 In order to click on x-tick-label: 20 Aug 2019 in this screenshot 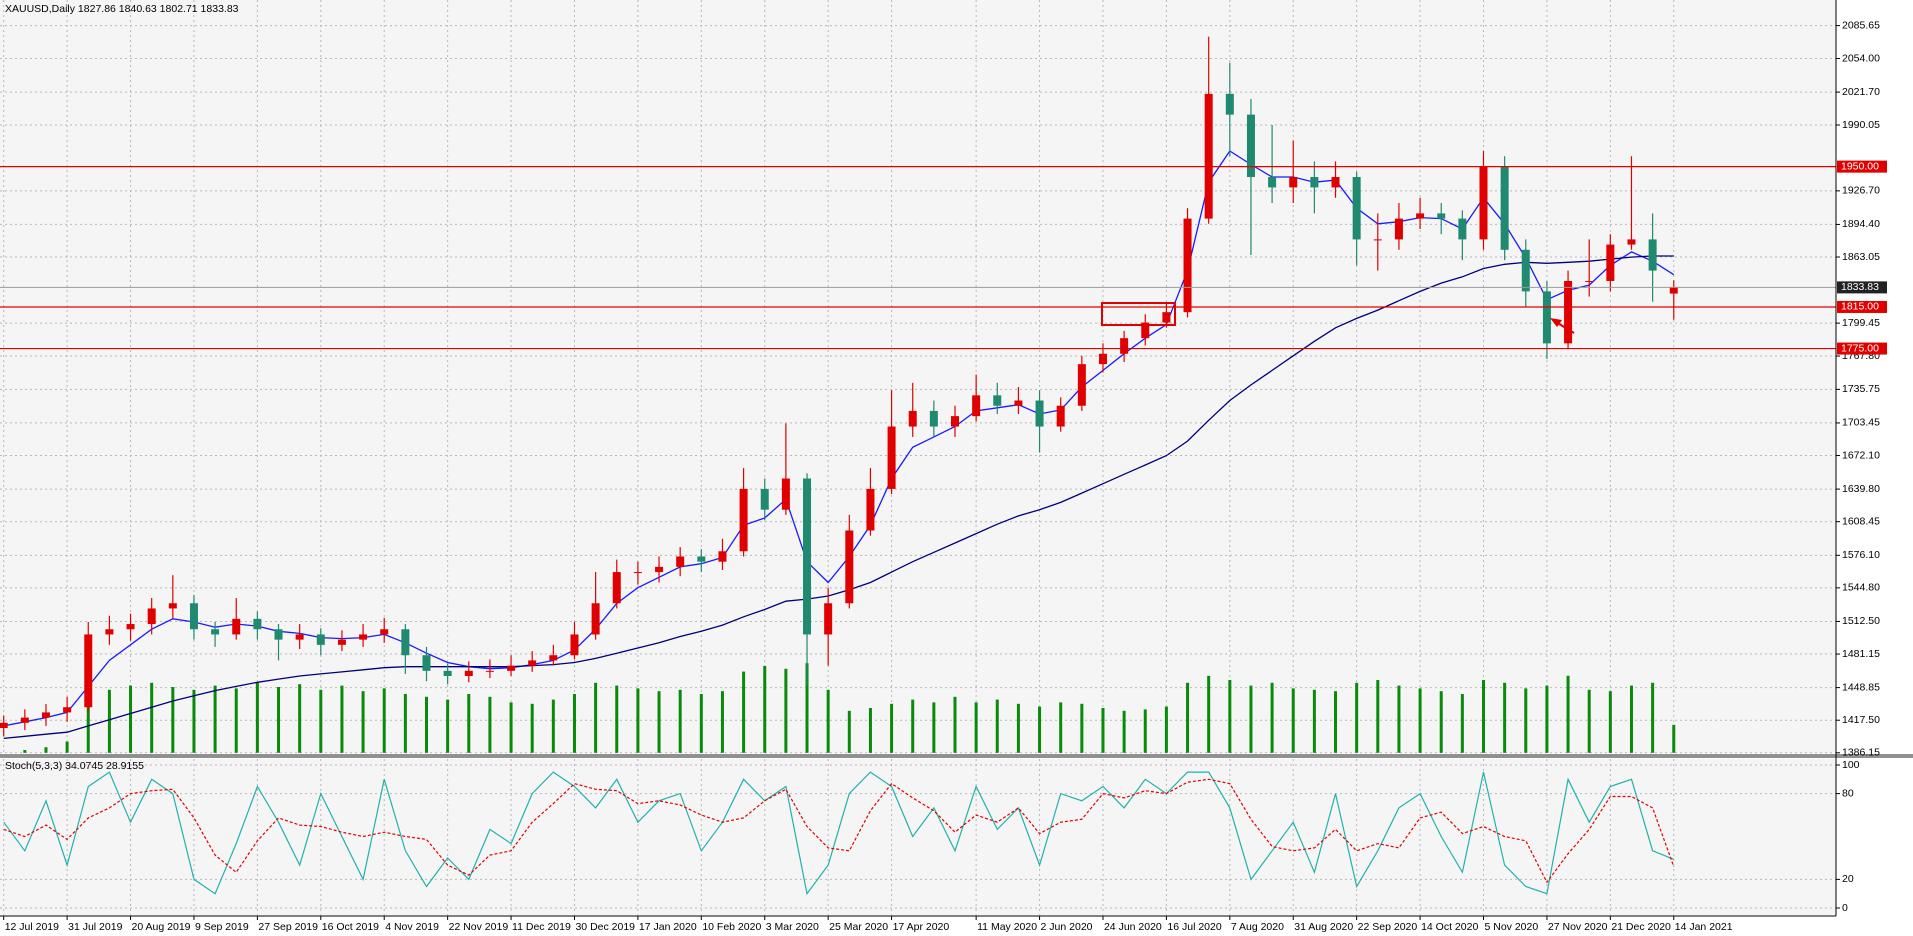, I will do `click(161, 927)`.